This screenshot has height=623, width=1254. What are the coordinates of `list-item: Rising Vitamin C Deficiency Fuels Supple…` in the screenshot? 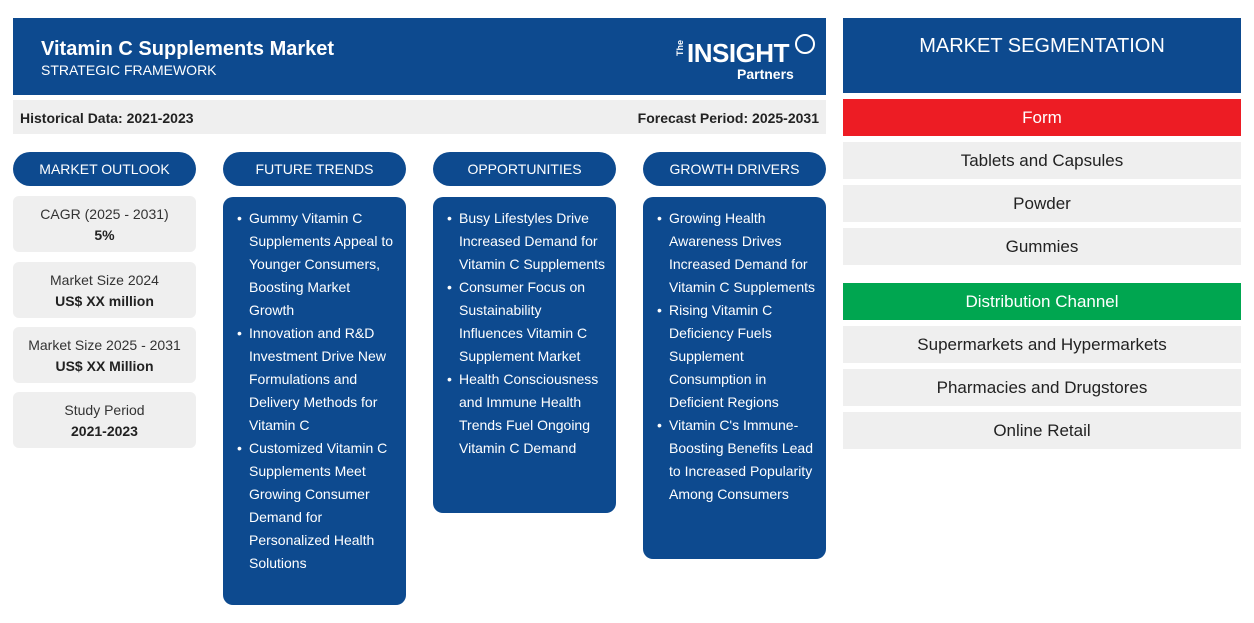 It's located at (737, 356).